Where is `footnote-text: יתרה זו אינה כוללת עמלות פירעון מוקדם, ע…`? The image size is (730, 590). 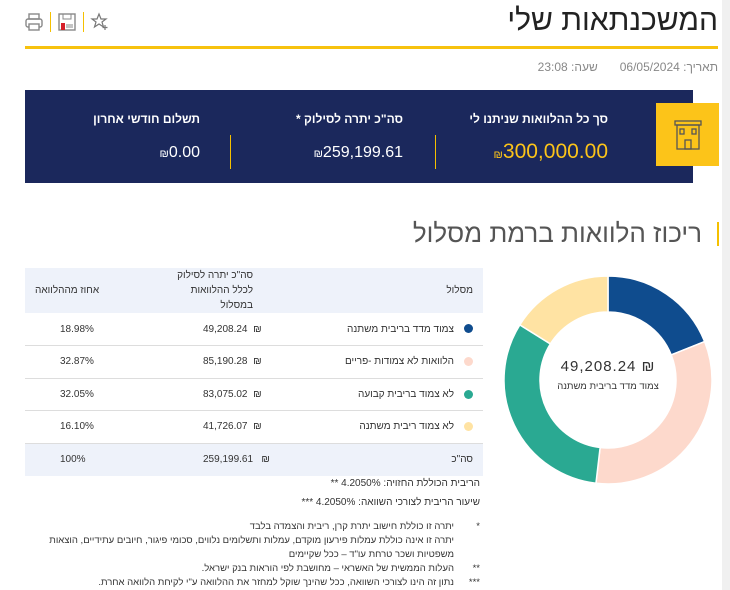 footnote-text: יתרה זו אינה כוללת עמלות פירעון מוקדם, ע… is located at coordinates (251, 547).